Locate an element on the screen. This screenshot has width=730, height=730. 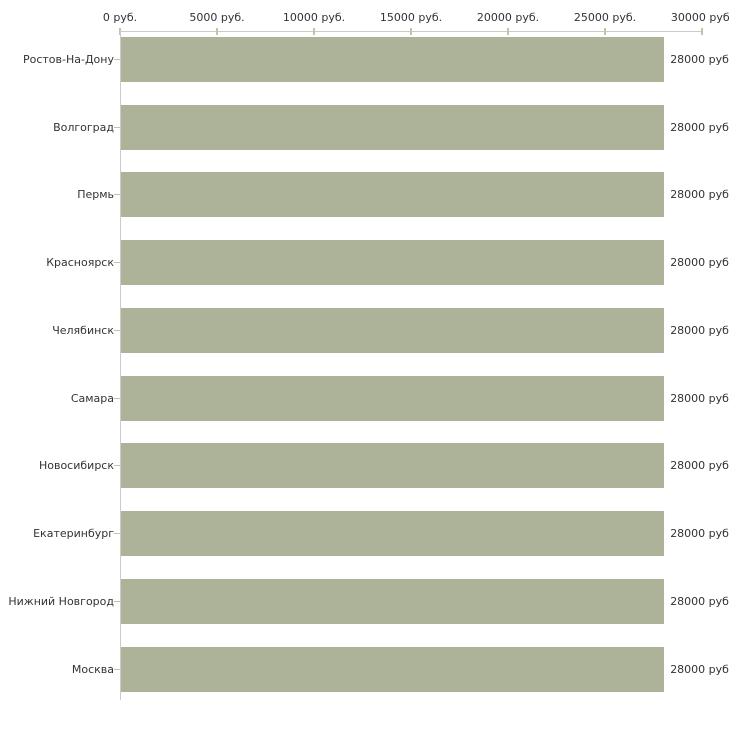
category-label: Москва is located at coordinates (92, 669).